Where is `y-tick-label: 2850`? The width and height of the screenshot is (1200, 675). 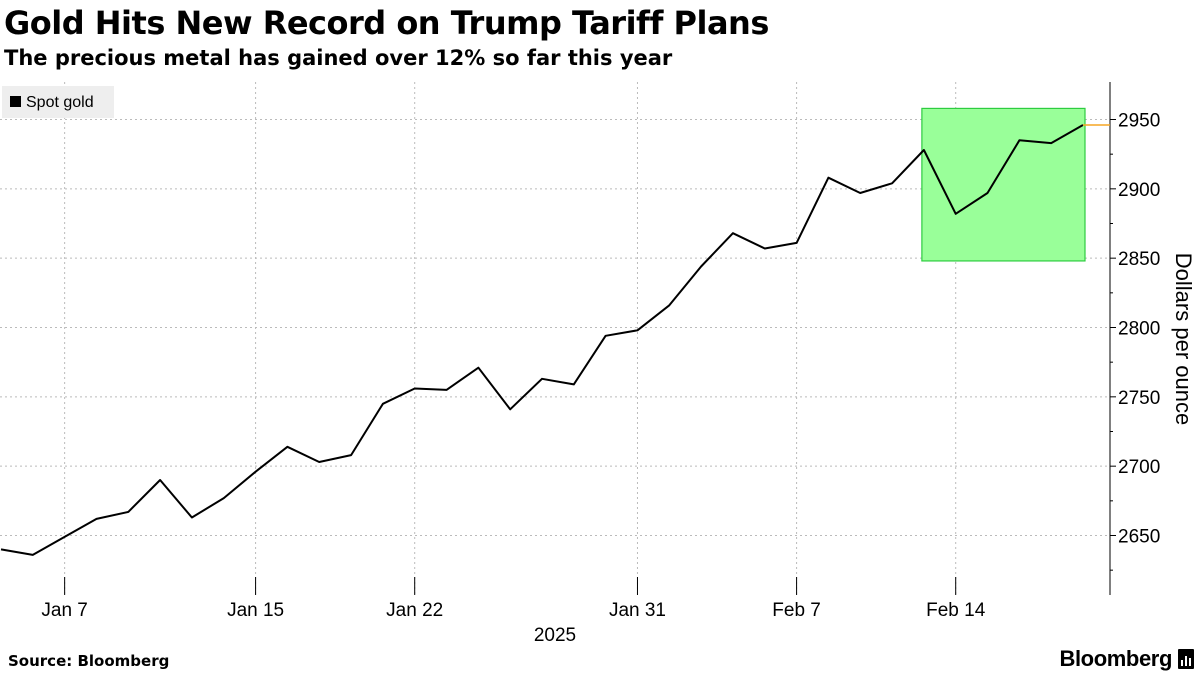 y-tick-label: 2850 is located at coordinates (1139, 259).